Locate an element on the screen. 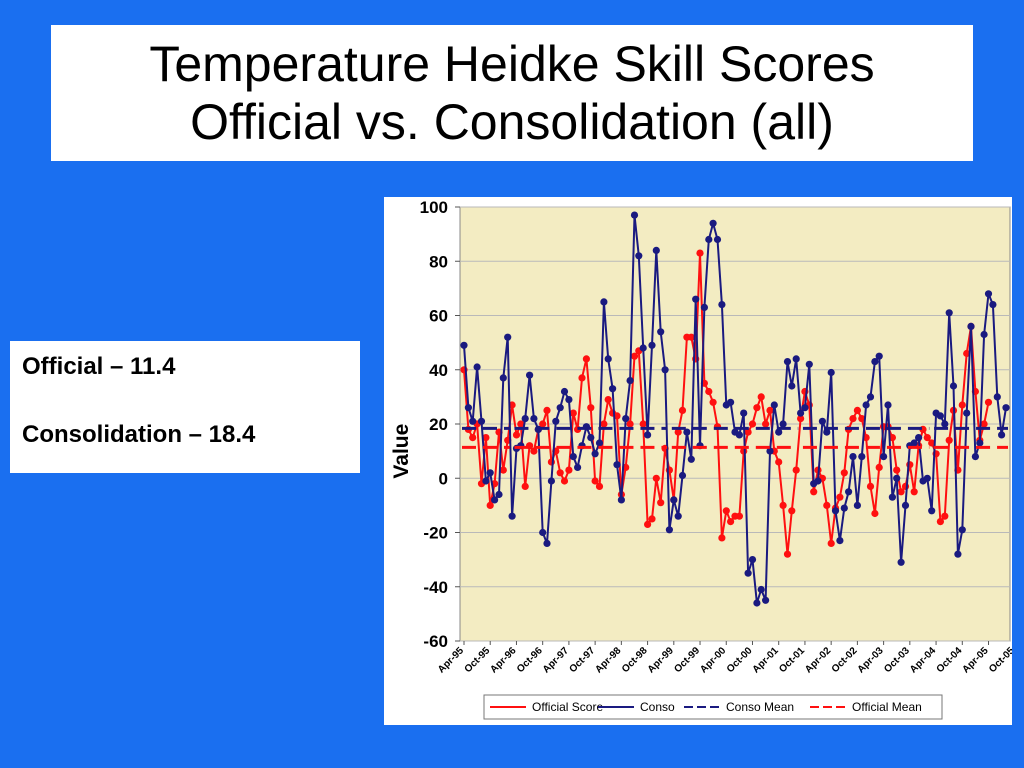 The width and height of the screenshot is (1024, 768). y-tick-label: 80 is located at coordinates (438, 261).